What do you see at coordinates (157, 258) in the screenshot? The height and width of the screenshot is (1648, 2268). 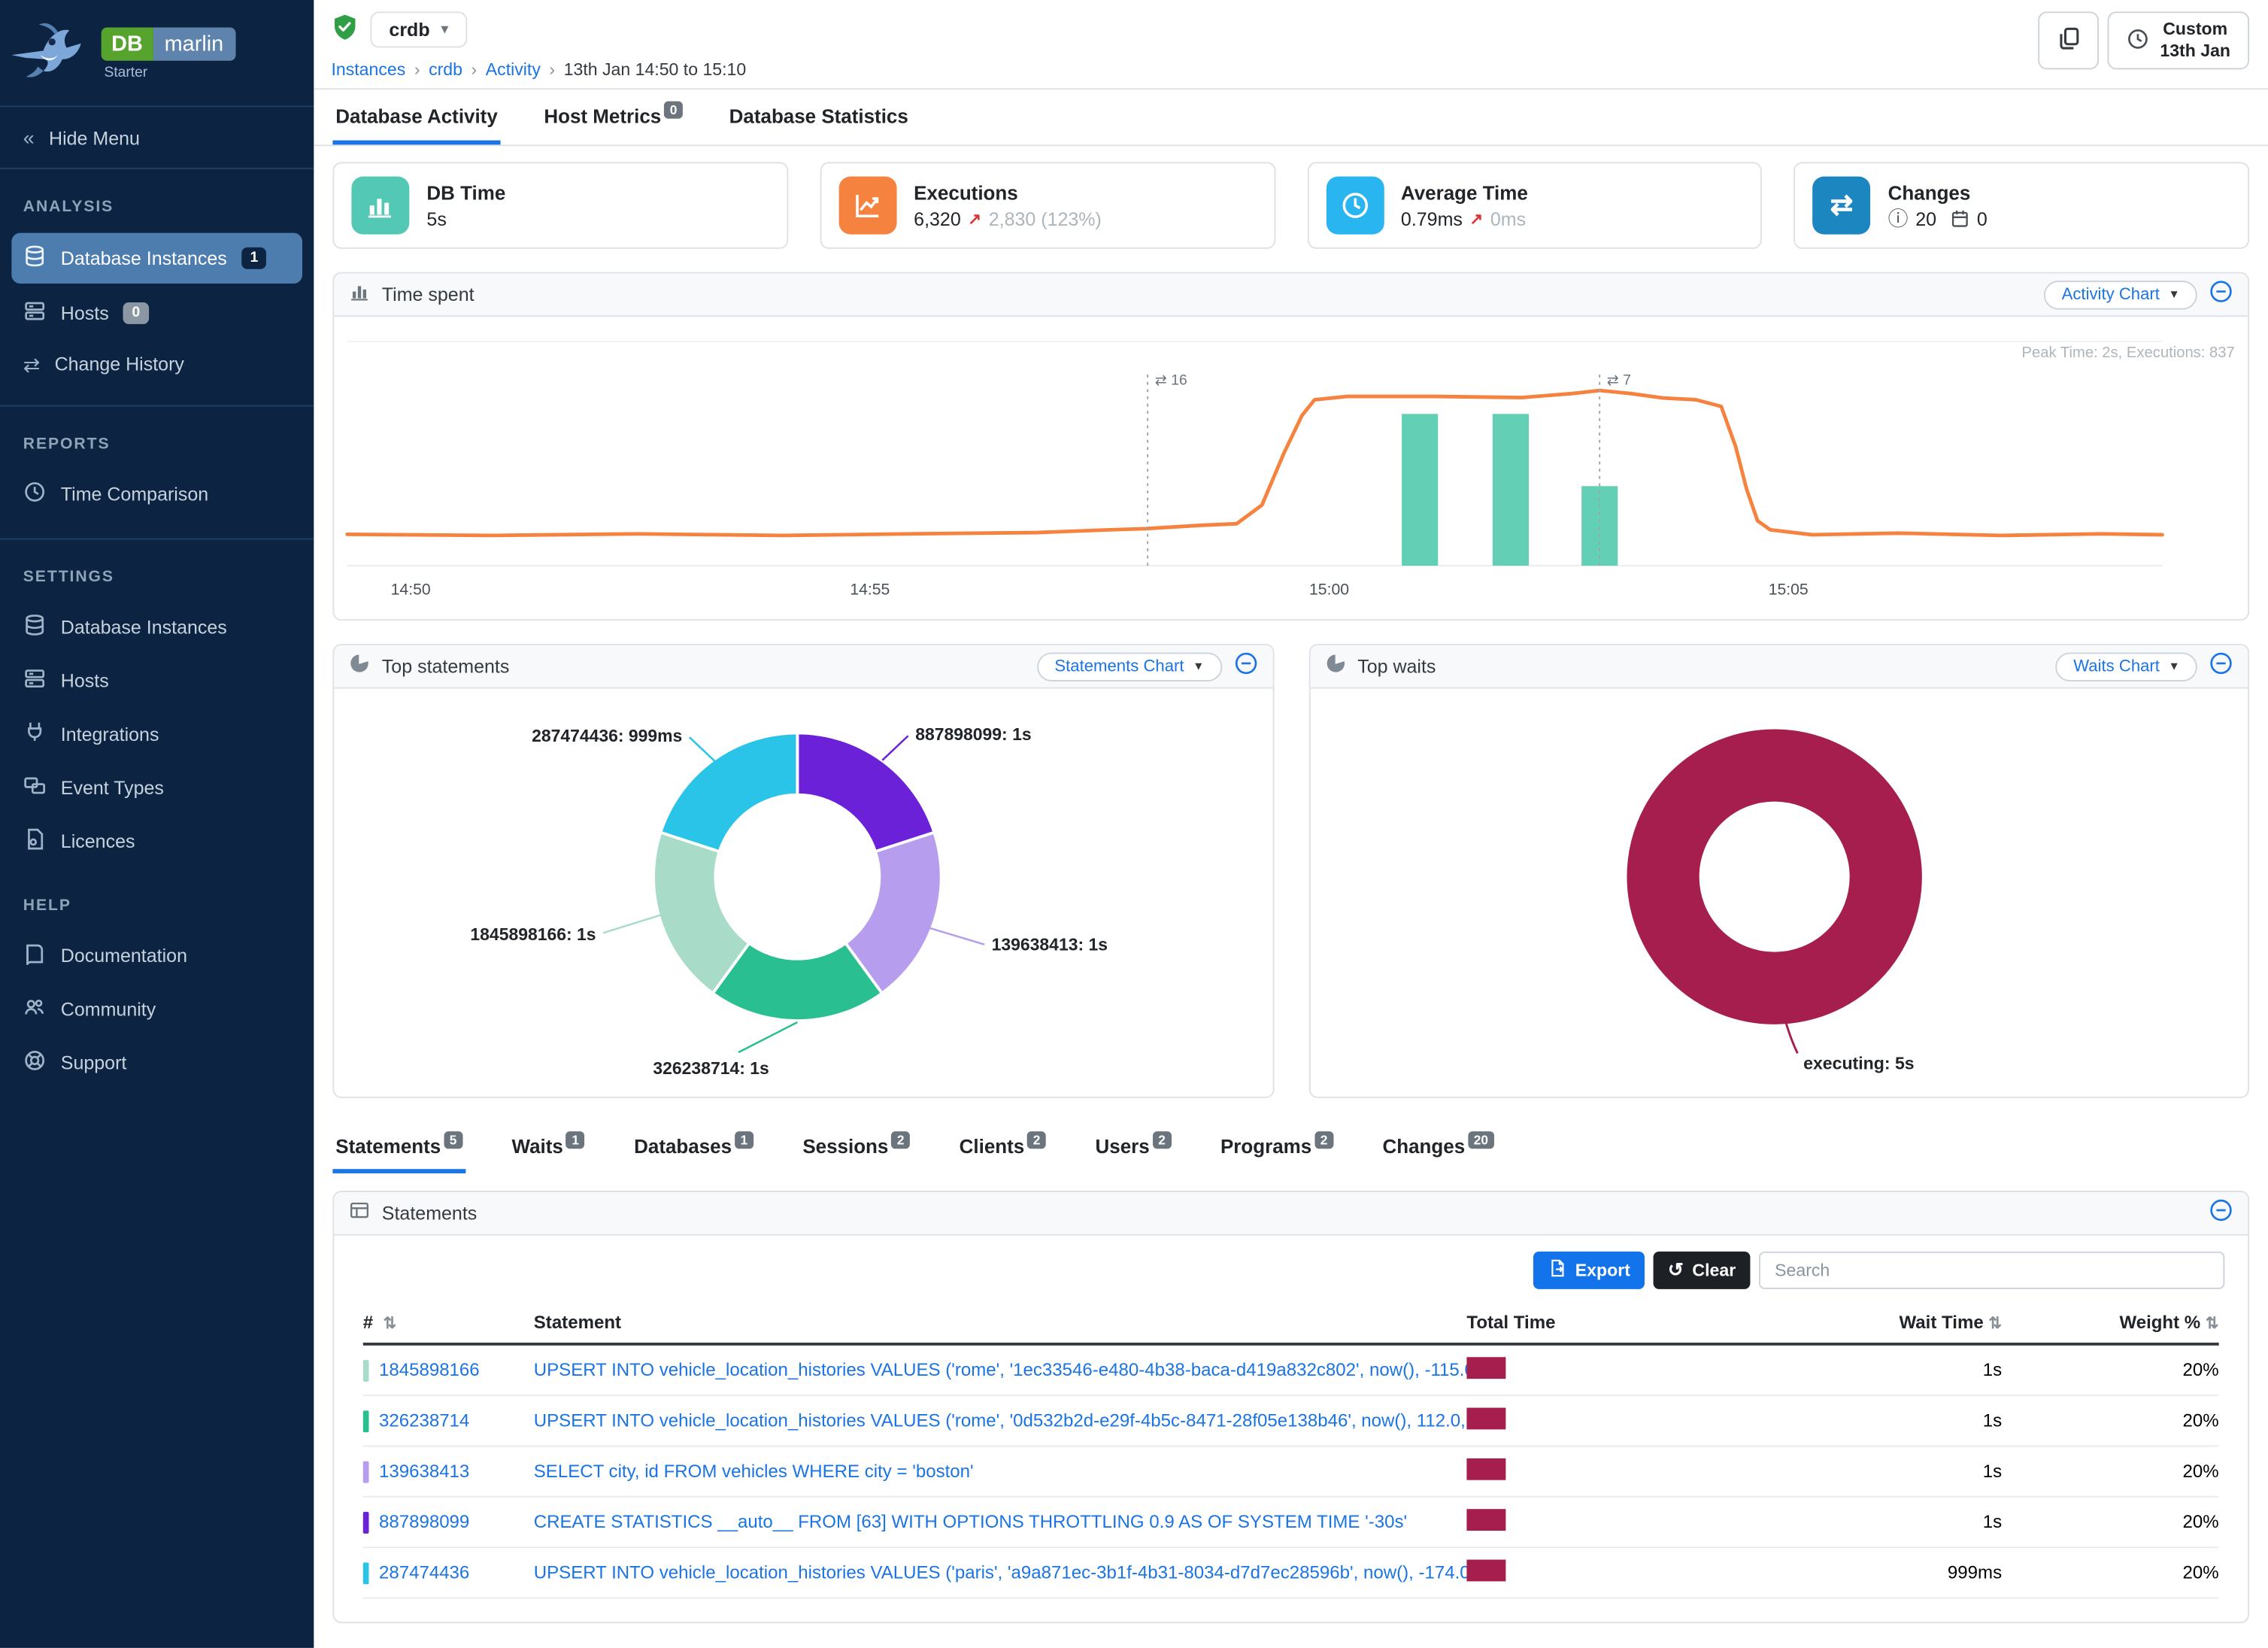 I see `sidebar-item-database-instances: Database Instances 1` at bounding box center [157, 258].